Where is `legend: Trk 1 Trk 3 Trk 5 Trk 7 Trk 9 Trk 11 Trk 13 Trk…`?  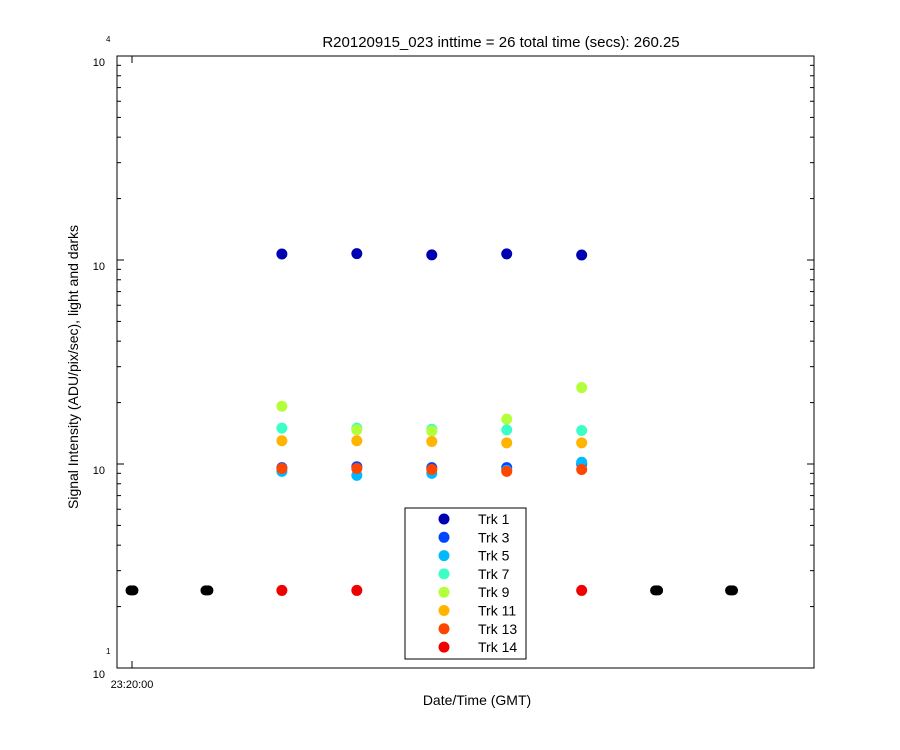 legend: Trk 1 Trk 3 Trk 5 Trk 7 Trk 9 Trk 11 Trk 13 Trk… is located at coordinates (465, 583).